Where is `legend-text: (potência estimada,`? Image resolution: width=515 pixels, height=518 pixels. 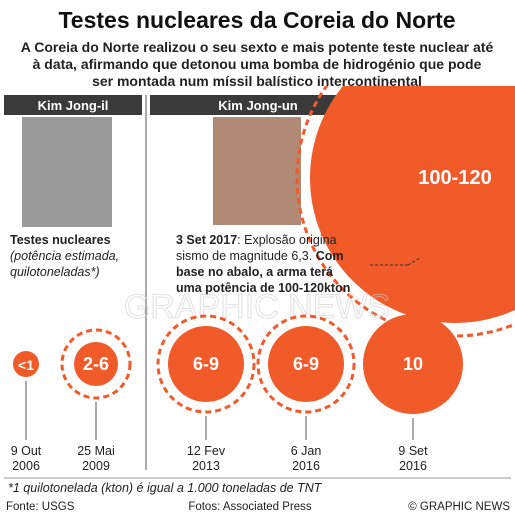 legend-text: (potência estimada, is located at coordinates (64, 256).